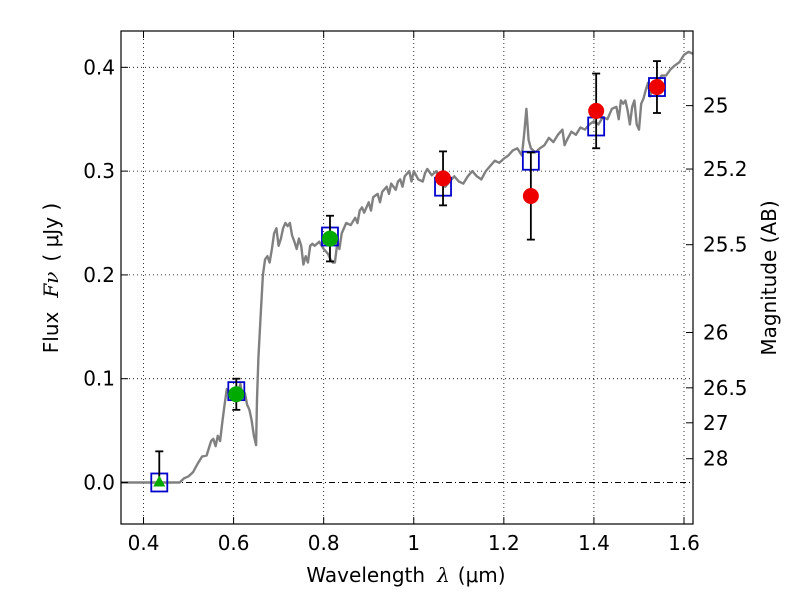 This screenshot has width=800, height=600. Describe the element at coordinates (725, 388) in the screenshot. I see `y2-tick-label: 26.5` at that location.